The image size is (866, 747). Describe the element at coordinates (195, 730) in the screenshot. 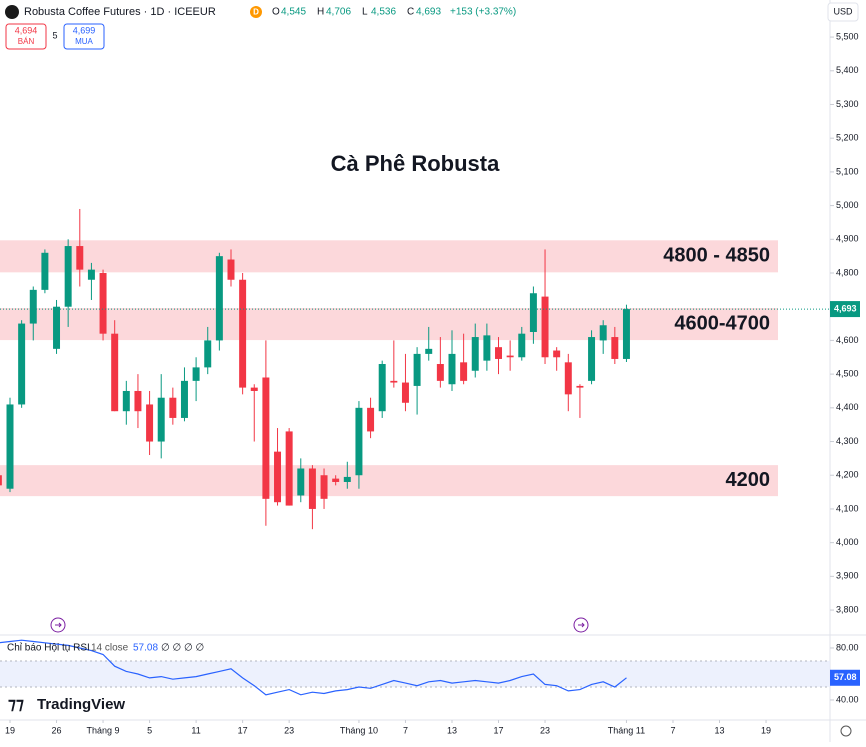

I see `x-tick-label: 11` at that location.